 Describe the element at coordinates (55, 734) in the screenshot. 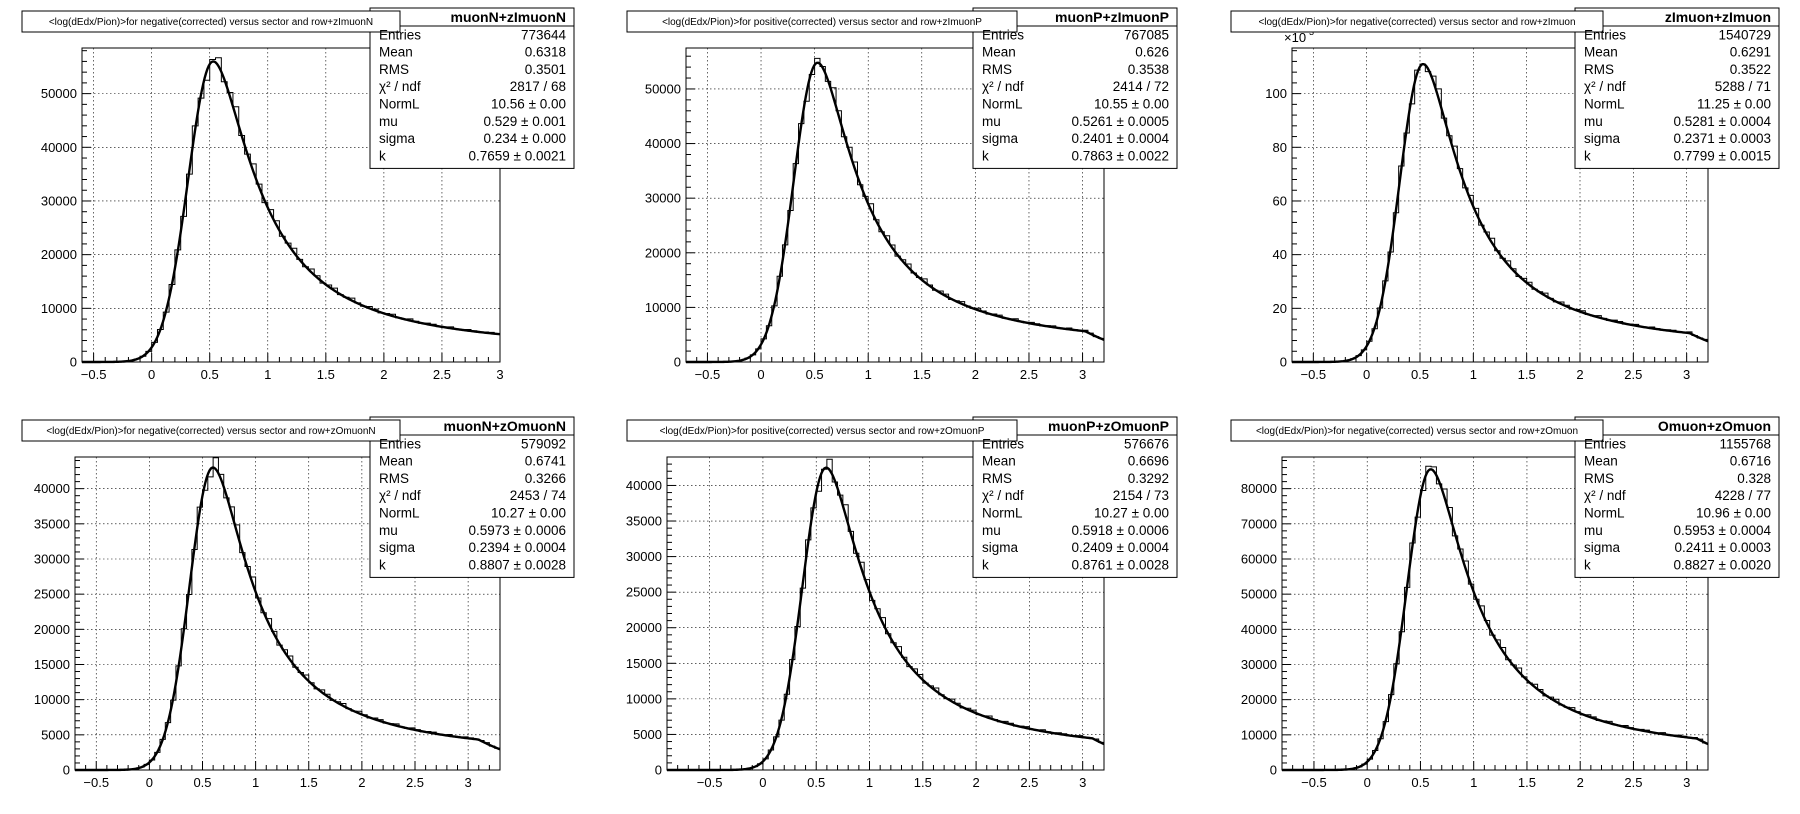

I see `y-tick-label: 5000` at that location.